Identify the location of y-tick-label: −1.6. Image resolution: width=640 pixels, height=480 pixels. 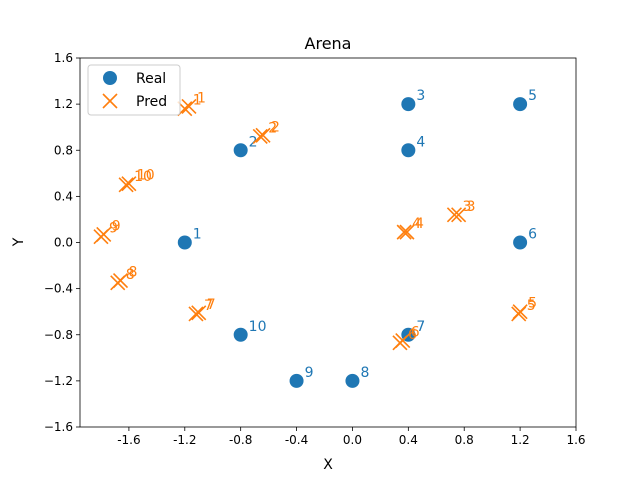
(58, 427).